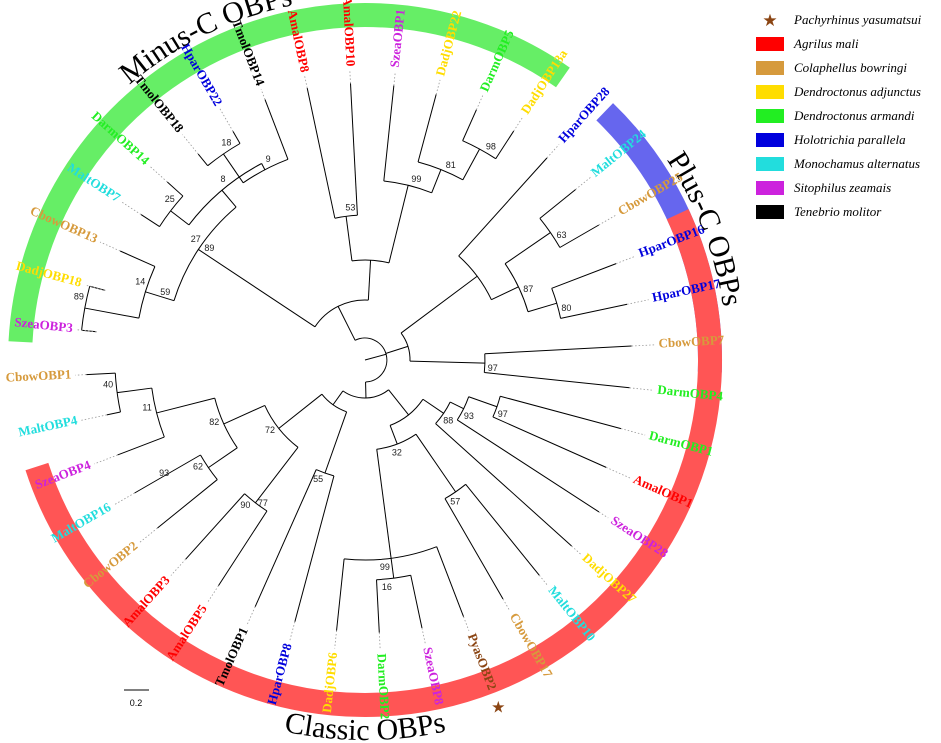  Describe the element at coordinates (198, 466) in the screenshot. I see `bootstrap-value: 62` at that location.